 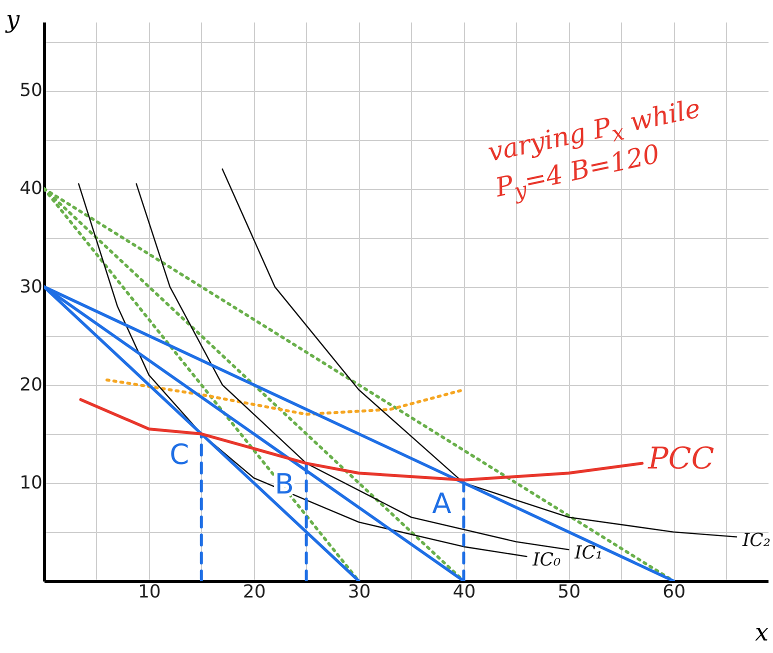 I want to click on x-tick-label: 30, so click(x=359, y=592).